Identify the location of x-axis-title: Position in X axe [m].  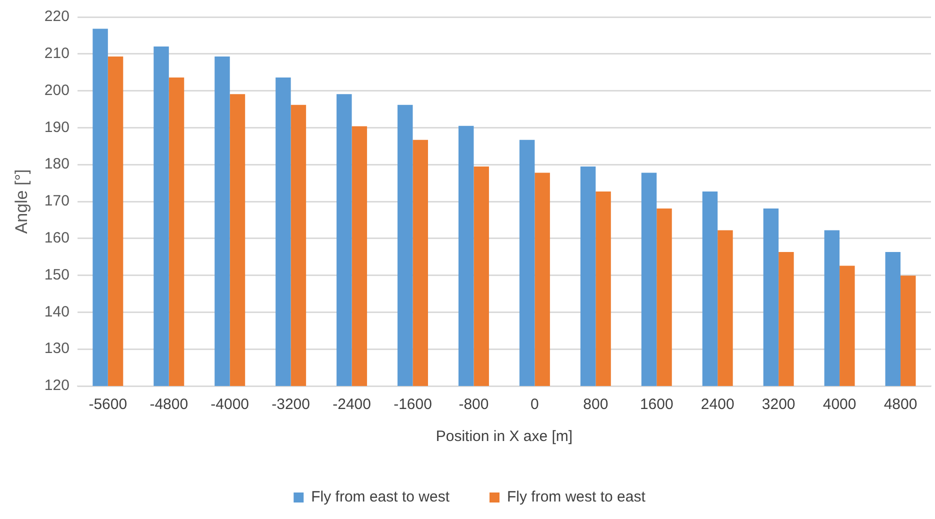
(504, 437).